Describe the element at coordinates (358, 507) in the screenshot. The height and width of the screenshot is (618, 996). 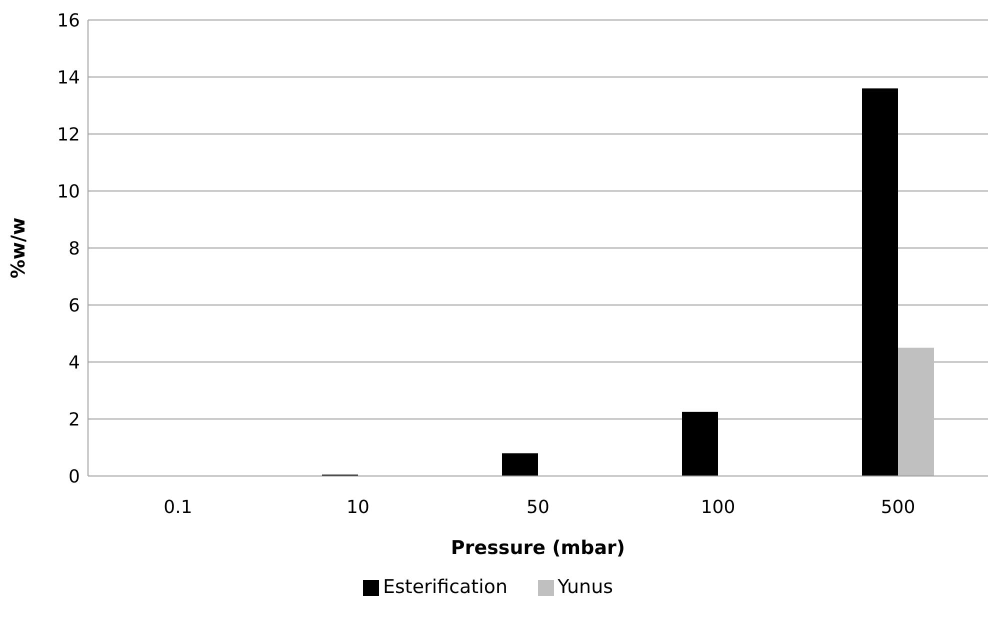
I see `x-tick-label: 10` at that location.